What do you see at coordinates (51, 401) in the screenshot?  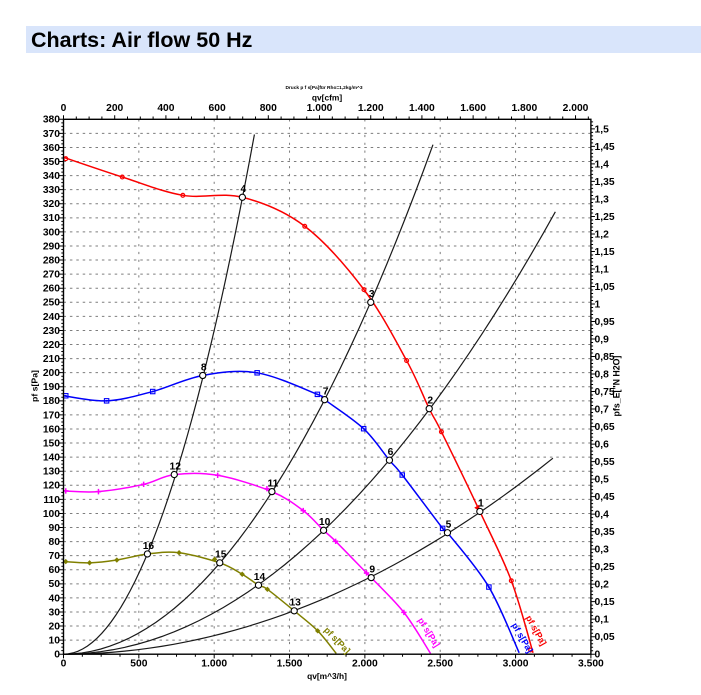 I see `svg-text: 180` at bounding box center [51, 401].